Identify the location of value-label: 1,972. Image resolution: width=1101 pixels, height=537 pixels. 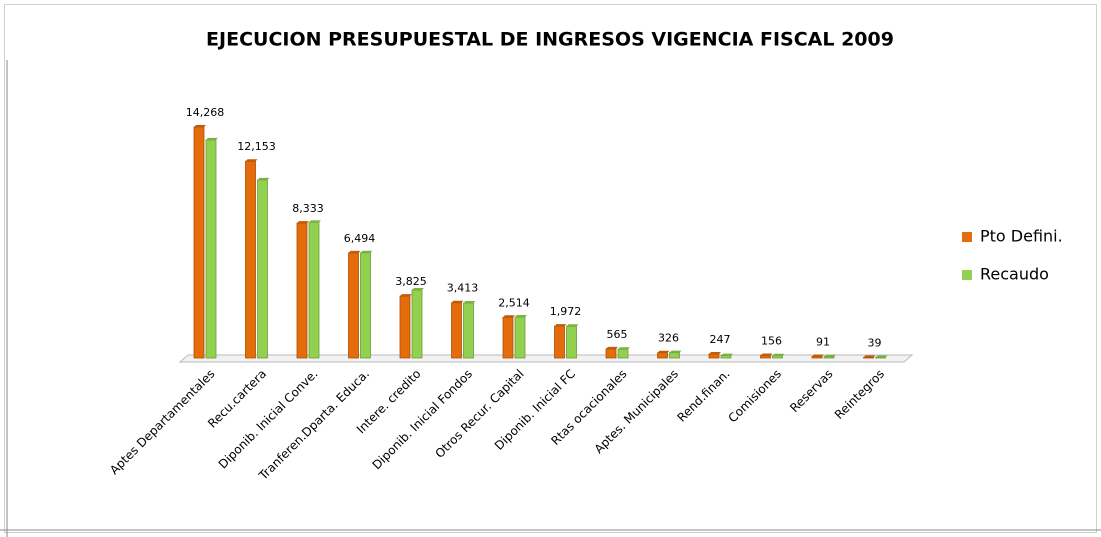
(566, 311).